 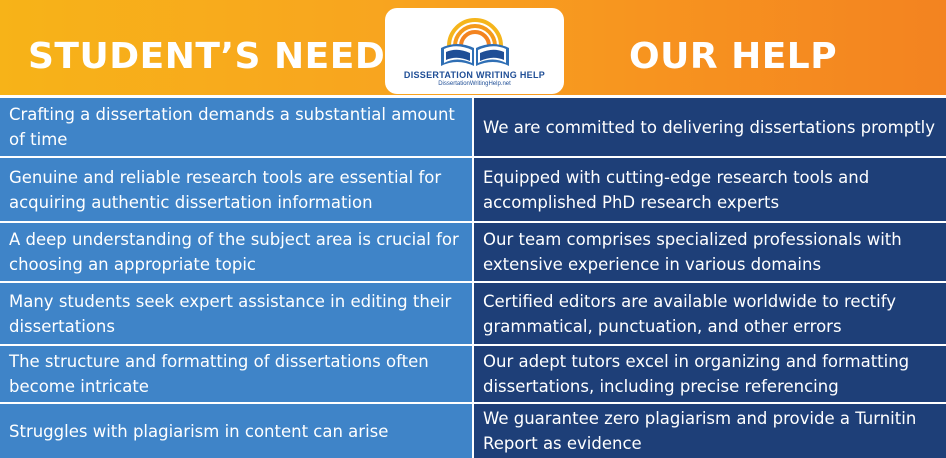 What do you see at coordinates (474, 75) in the screenshot?
I see `logo-title: DISSERTATION WRITING HELP` at bounding box center [474, 75].